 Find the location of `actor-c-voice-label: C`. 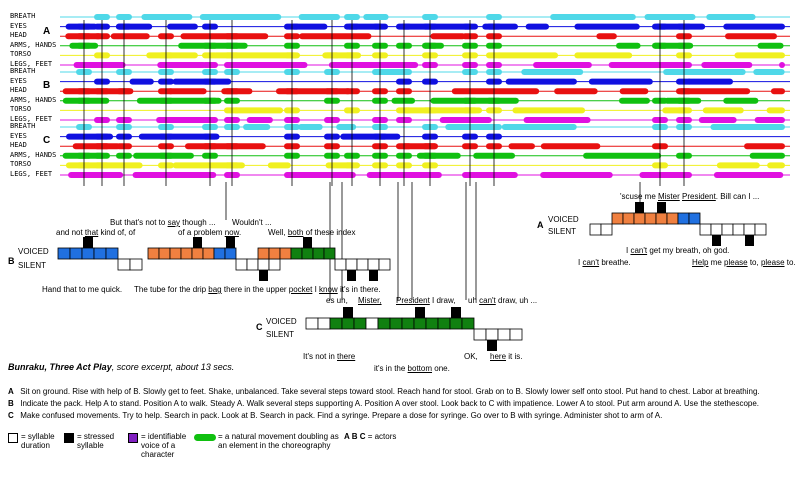

actor-c-voice-label: C is located at coordinates (259, 327).